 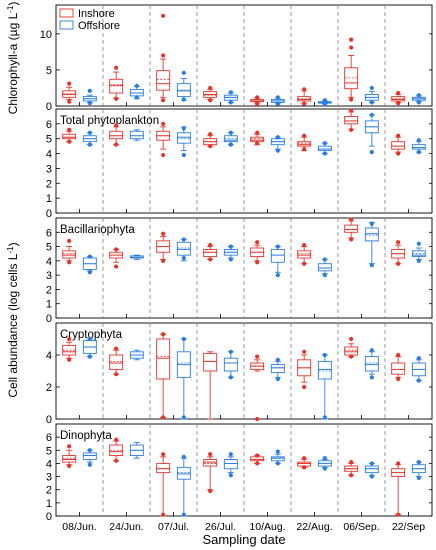 I want to click on legend-swatch, so click(x=66, y=25).